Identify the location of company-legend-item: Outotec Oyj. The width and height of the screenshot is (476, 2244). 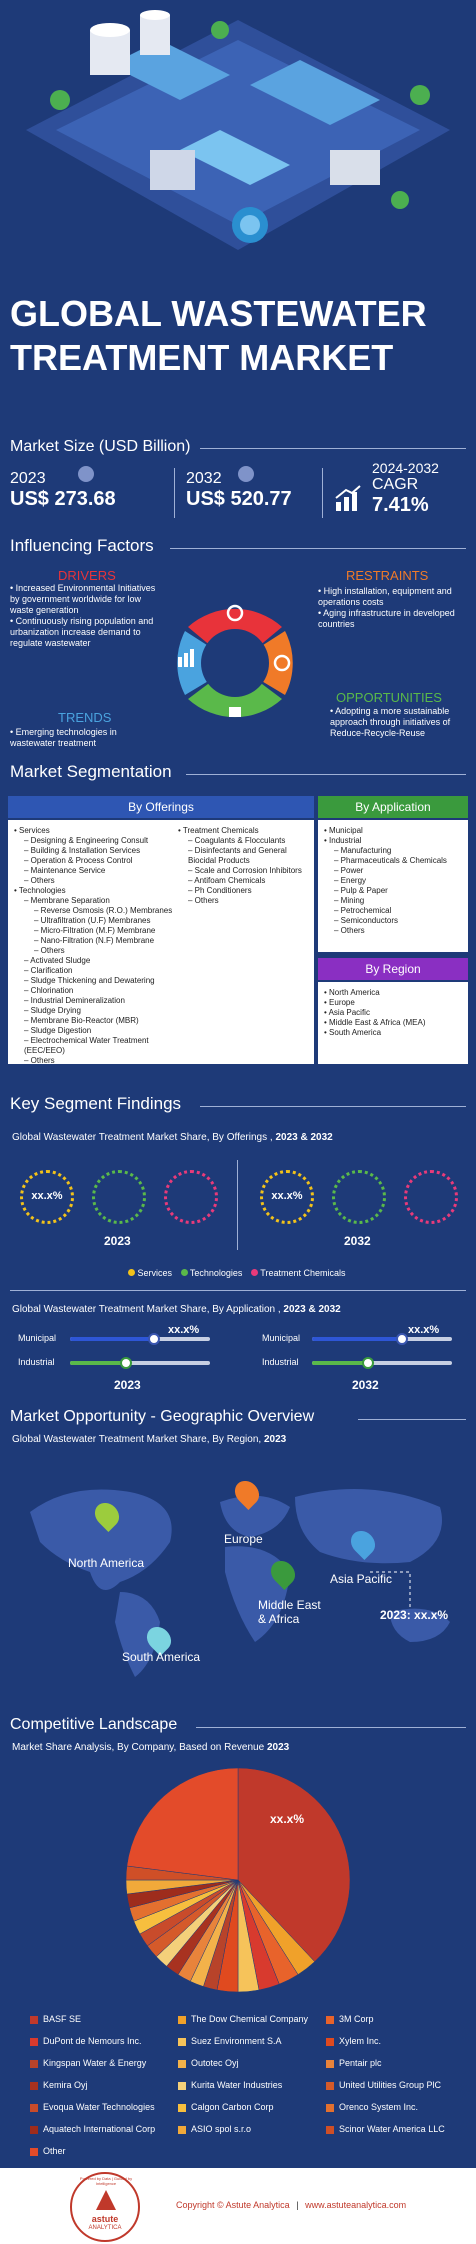
(208, 2063).